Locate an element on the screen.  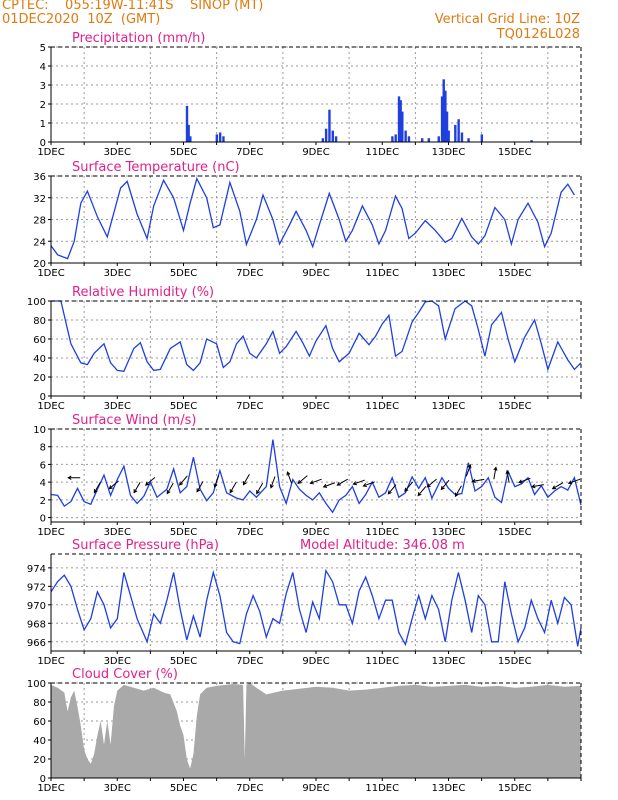
y-tick-label: 20 is located at coordinates (39, 760).